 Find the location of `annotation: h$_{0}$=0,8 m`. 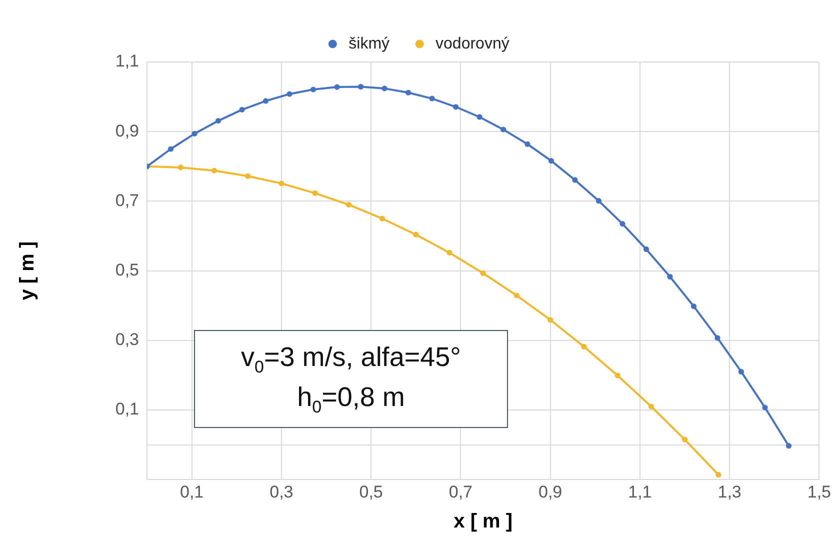

annotation: h$_{0}$=0,8 m is located at coordinates (351, 399).